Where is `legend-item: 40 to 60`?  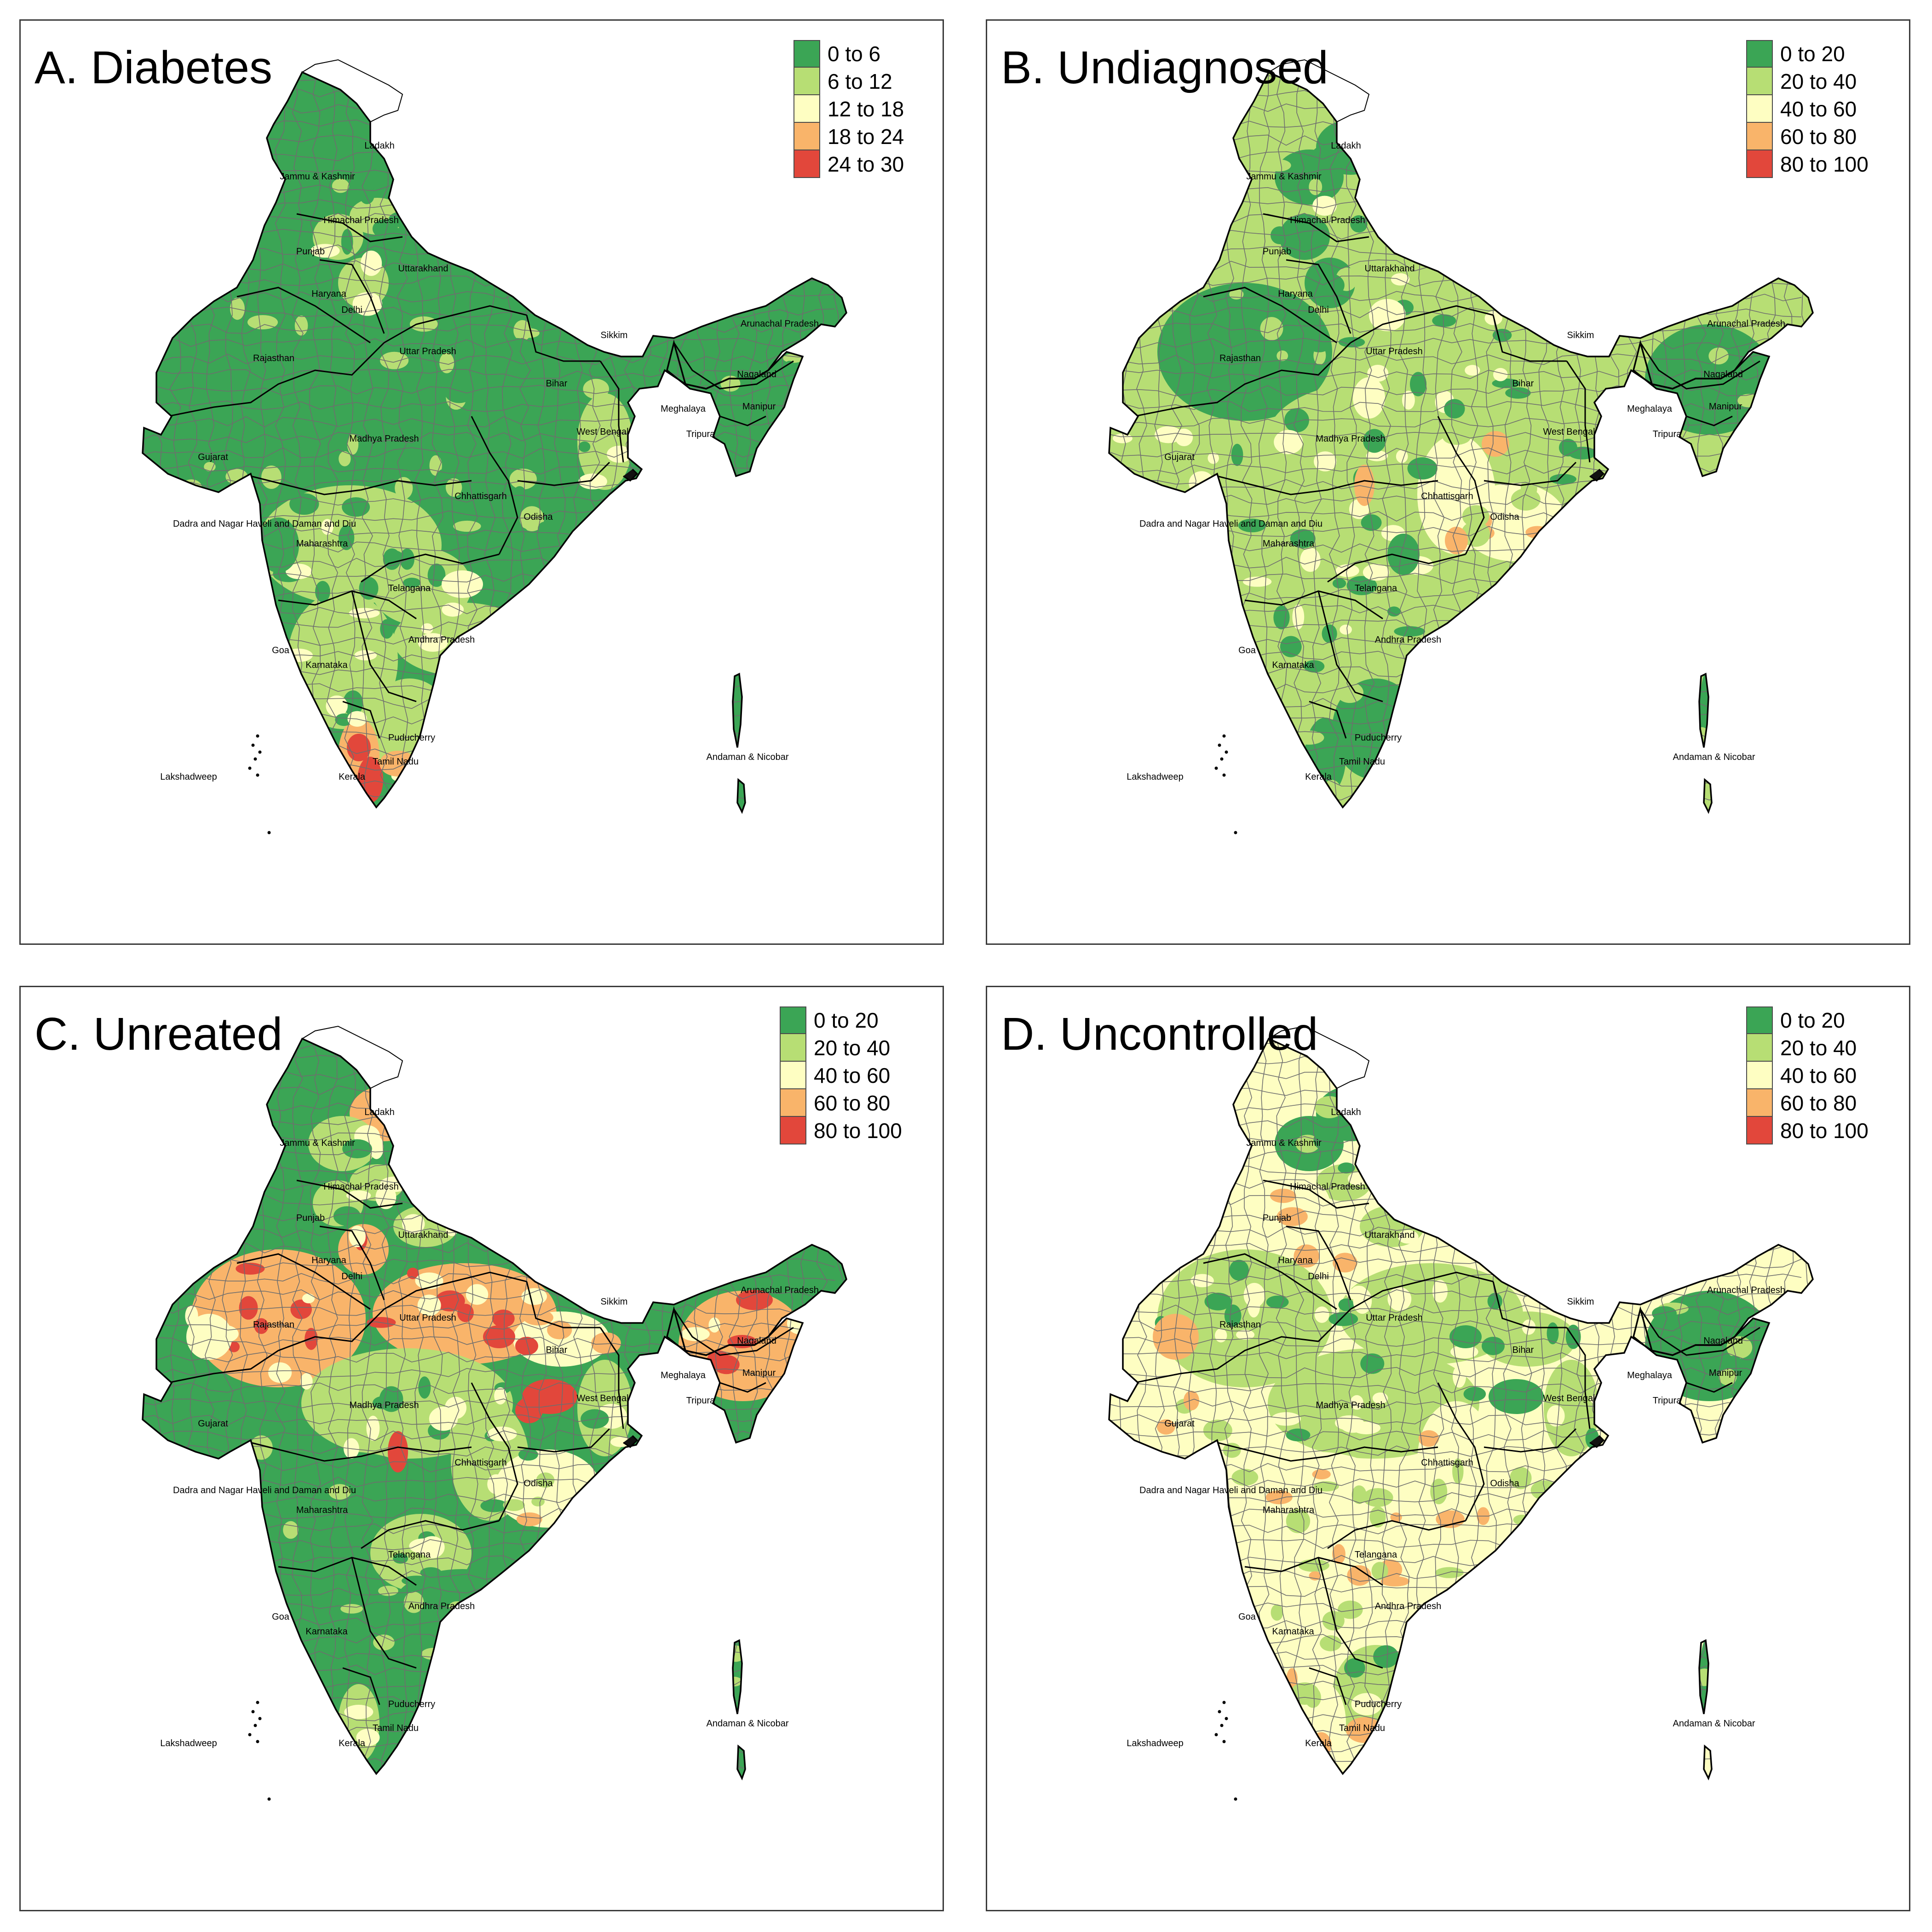 legend-item: 40 to 60 is located at coordinates (841, 1075).